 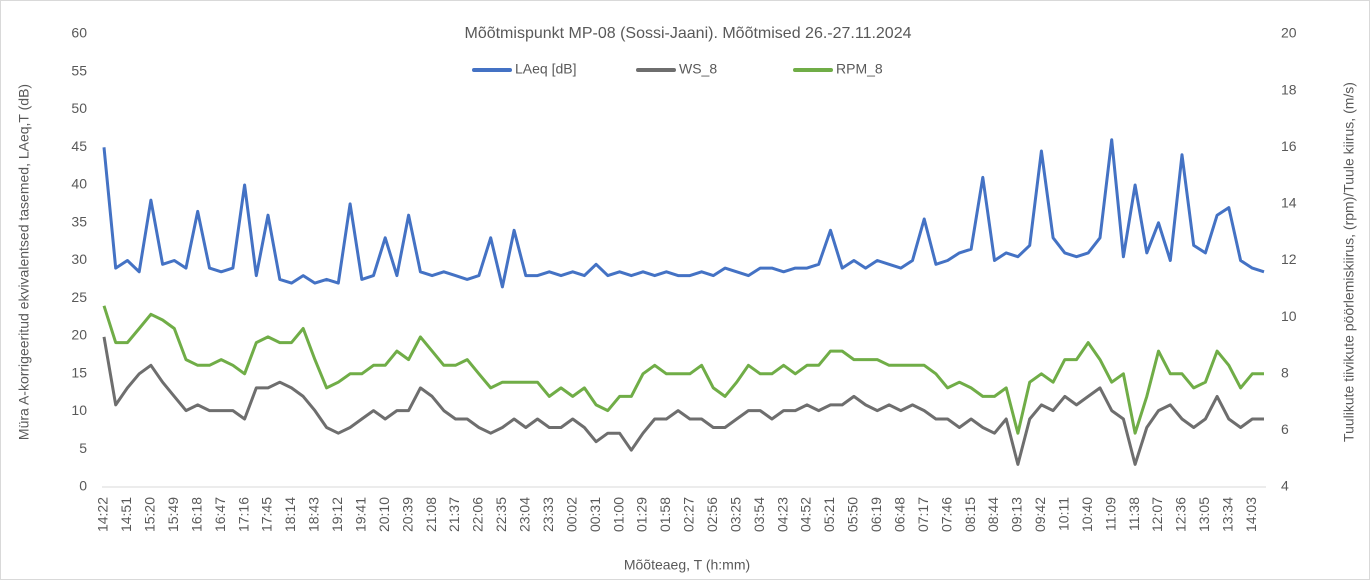 What do you see at coordinates (454, 514) in the screenshot?
I see `x-tick-label: 21:37` at bounding box center [454, 514].